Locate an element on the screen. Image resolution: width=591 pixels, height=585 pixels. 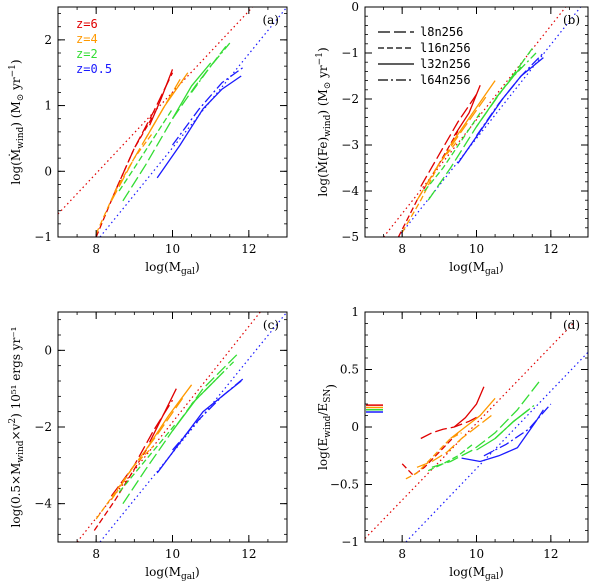
legend-runs: l8n256 l16n256 l32n256 l64n256 is located at coordinates (424, 56).